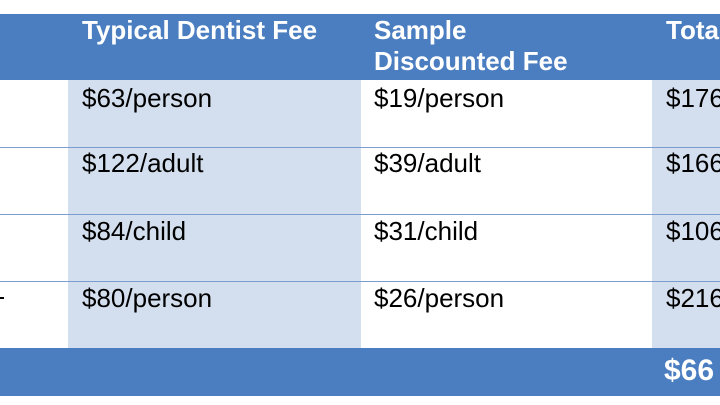  Describe the element at coordinates (147, 298) in the screenshot. I see `table-cell-typical-fee: $80/person` at that location.